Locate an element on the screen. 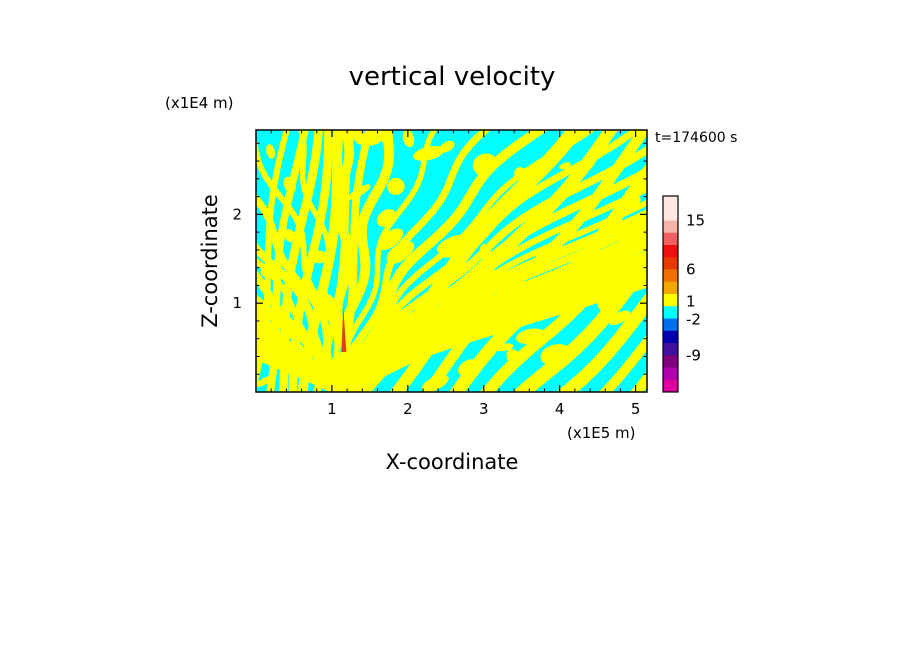 The width and height of the screenshot is (904, 654). strong-updraft is located at coordinates (344, 329).